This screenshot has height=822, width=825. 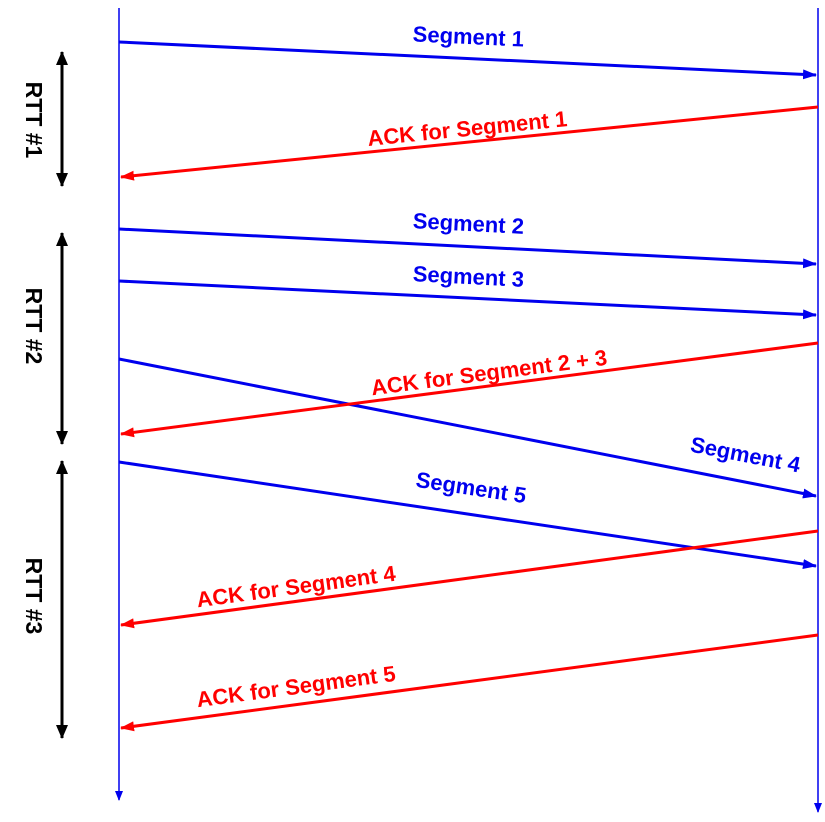 I want to click on ack-1-arrow, so click(x=469, y=143).